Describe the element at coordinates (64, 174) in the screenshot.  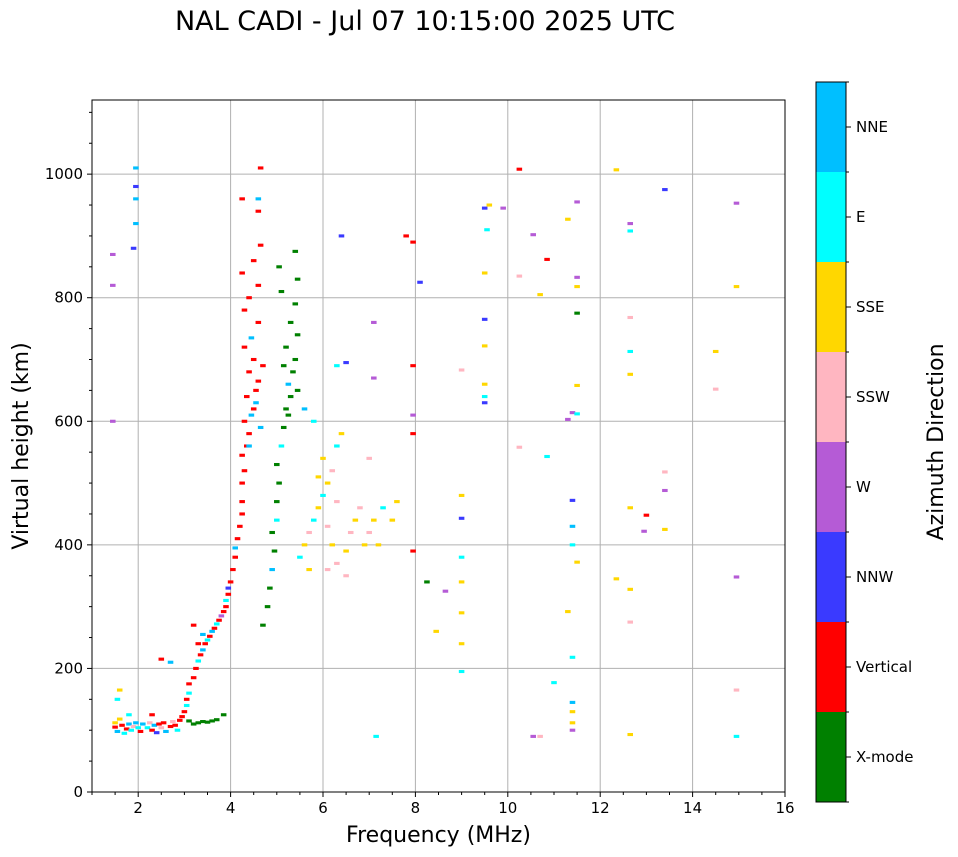
I see `y-tick-label: 1000` at that location.